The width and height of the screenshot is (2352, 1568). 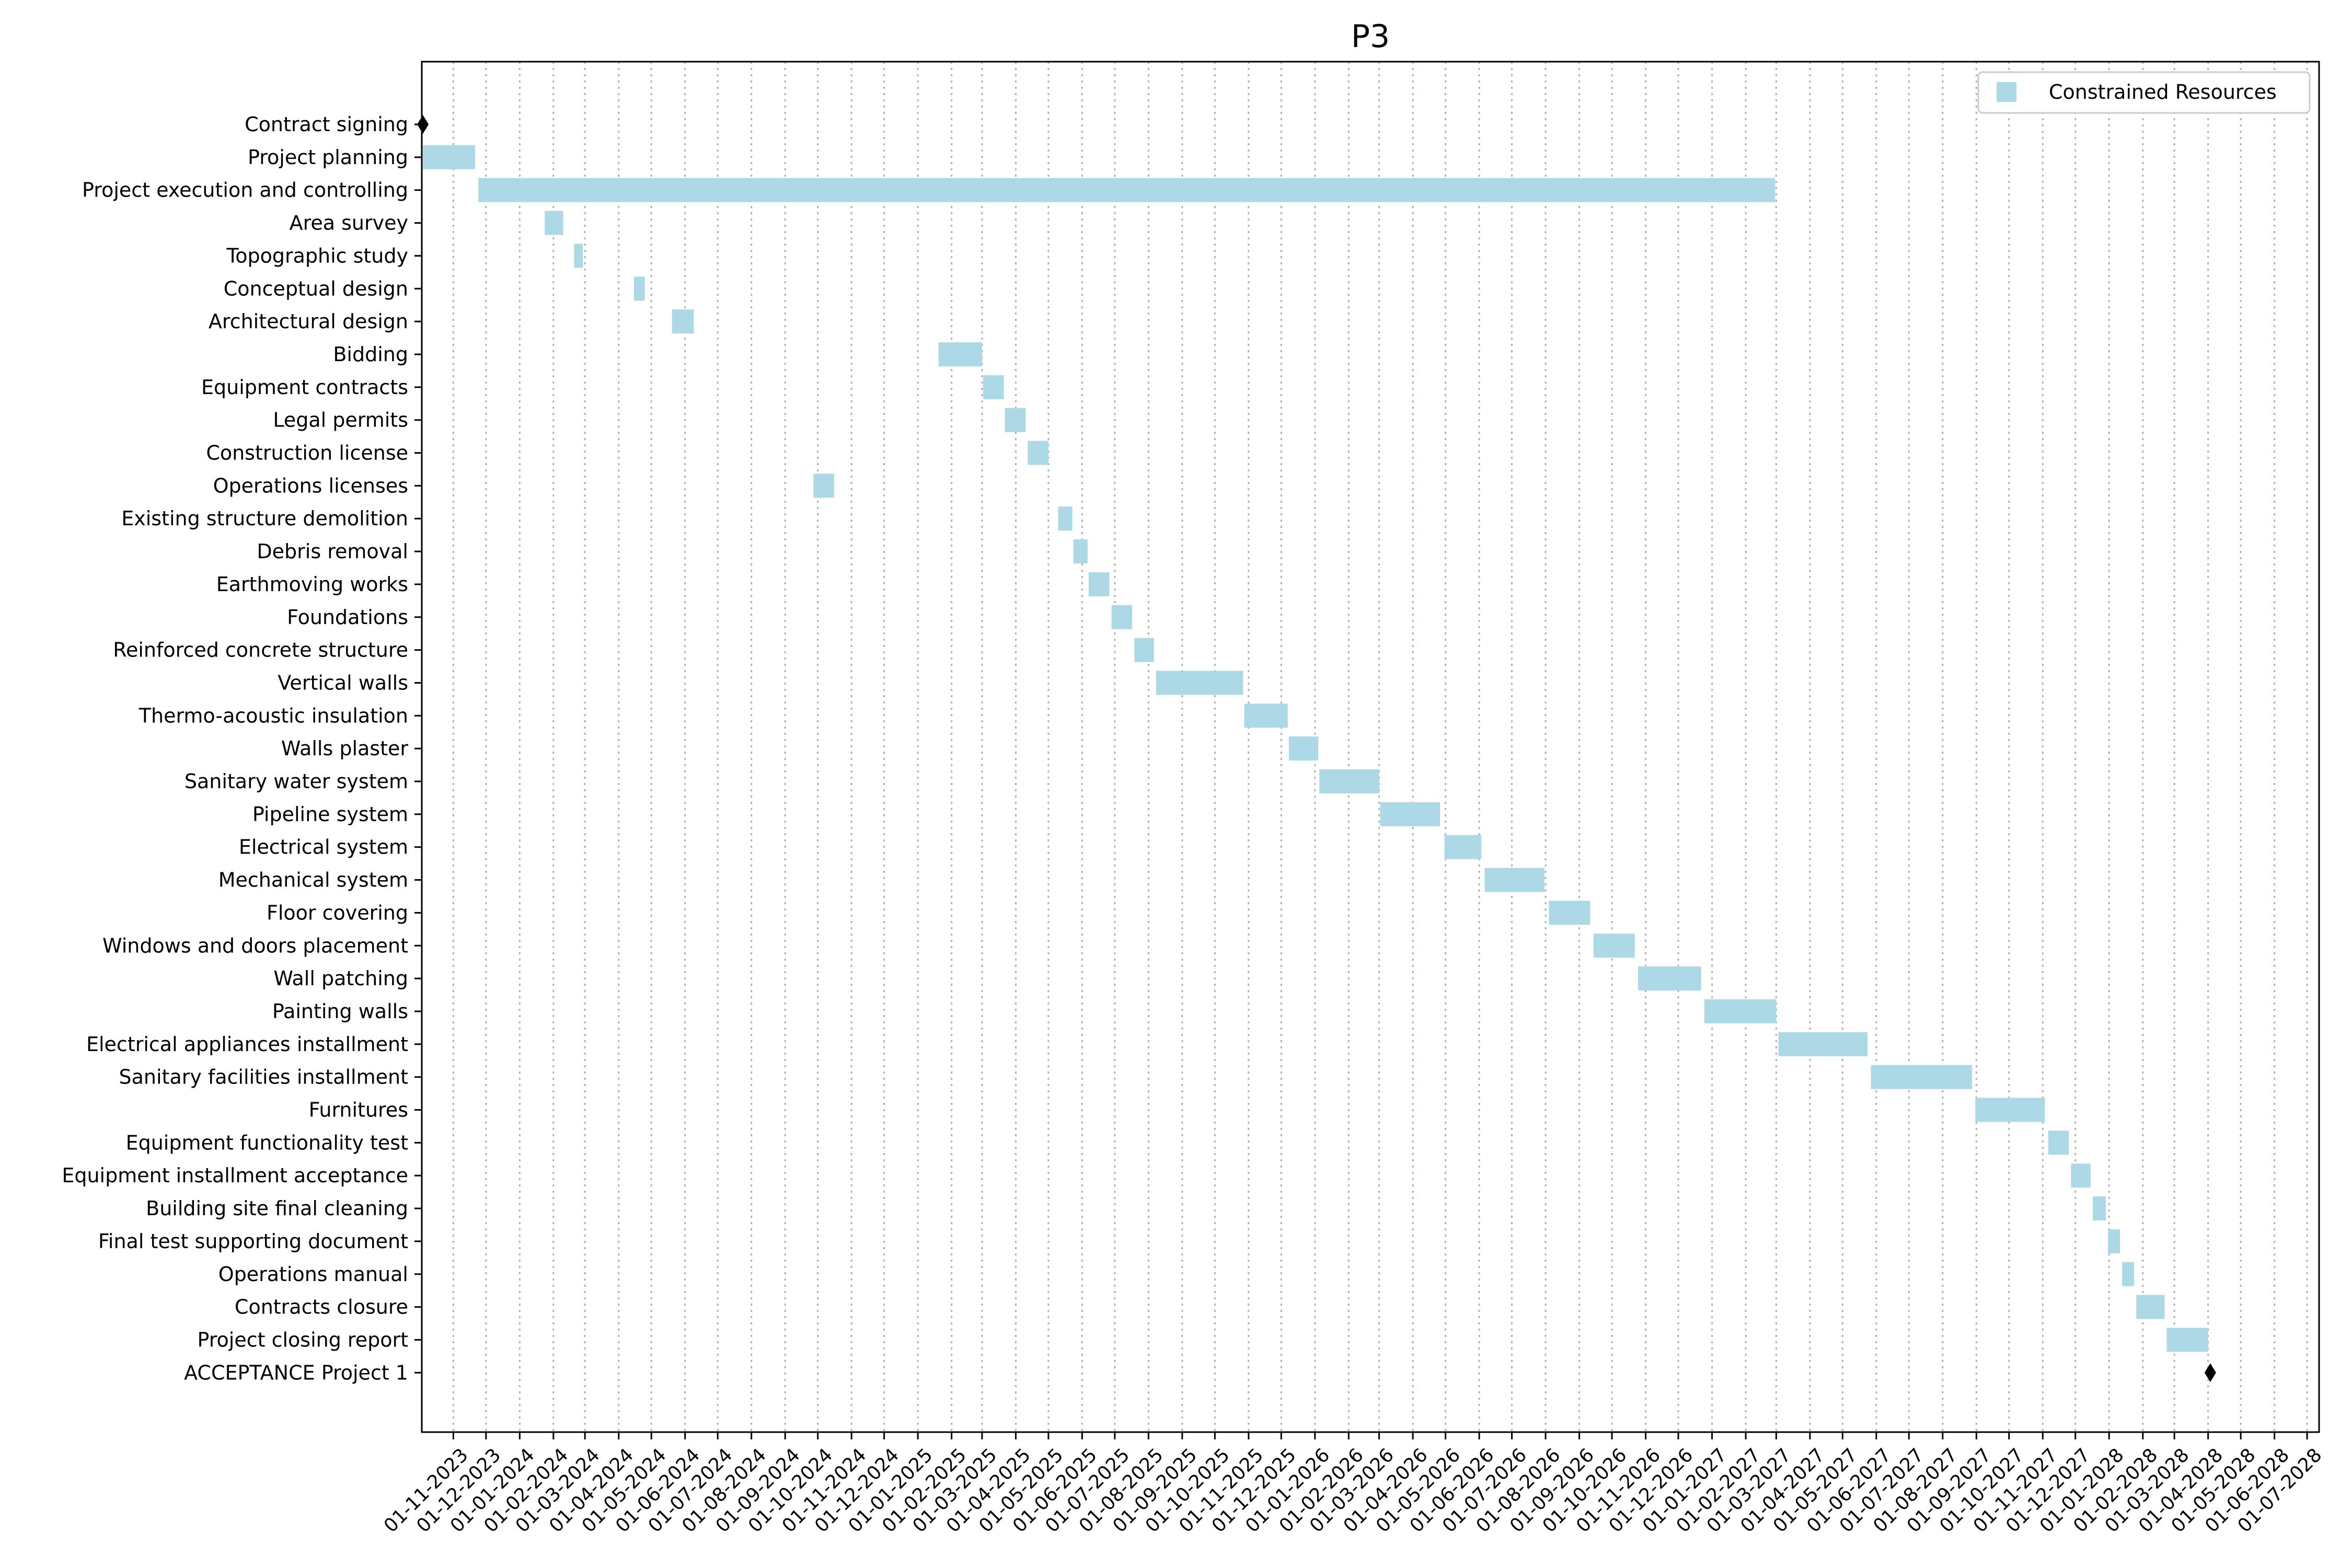 I want to click on task-label: Area survey, so click(x=349, y=223).